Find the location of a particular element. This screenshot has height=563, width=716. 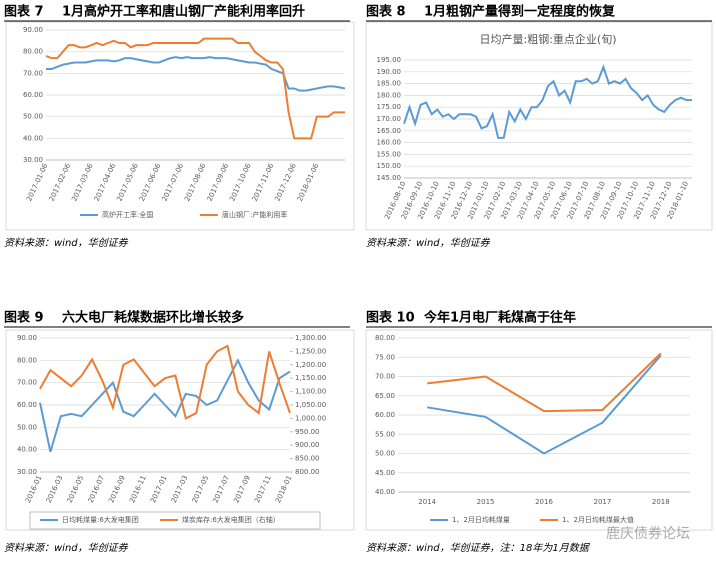

y2-tick-label: 800.00 is located at coordinates (307, 472).